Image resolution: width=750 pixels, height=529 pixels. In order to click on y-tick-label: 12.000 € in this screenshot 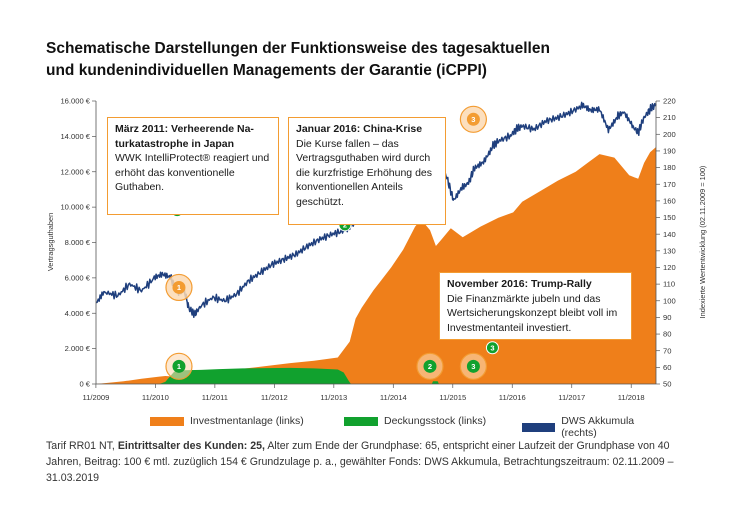, I will do `click(75, 171)`.